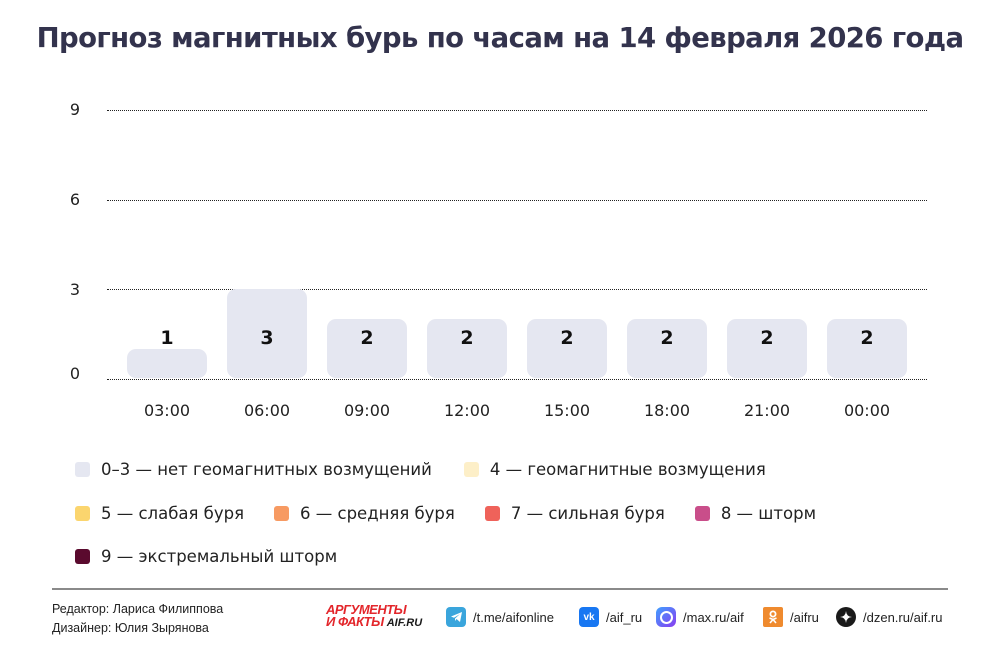  I want to click on max-icon, so click(666, 617).